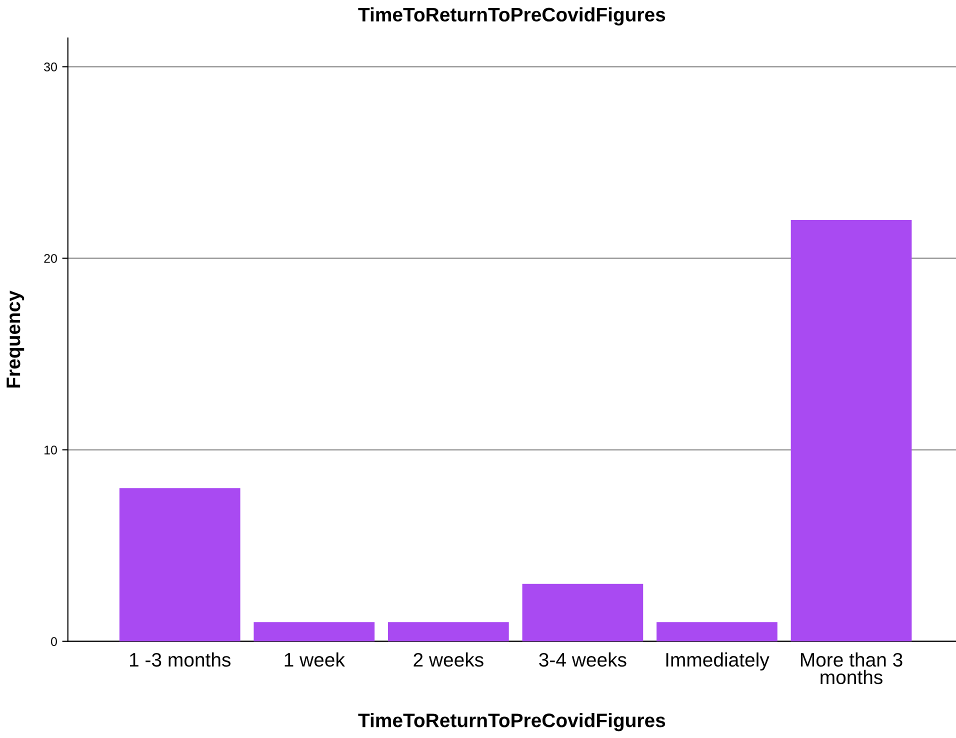 Image resolution: width=956 pixels, height=738 pixels. Describe the element at coordinates (512, 16) in the screenshot. I see `chart-title: TimeToReturnToPreCovidFigures` at that location.